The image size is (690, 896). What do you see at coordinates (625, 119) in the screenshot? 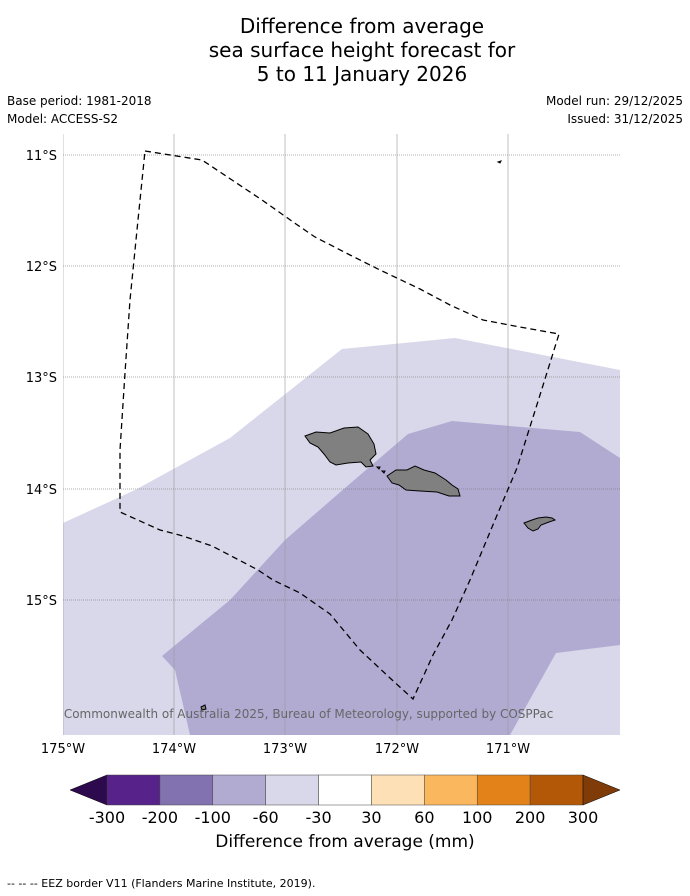
I see `issued-date: Issued: 31/12/2025` at bounding box center [625, 119].